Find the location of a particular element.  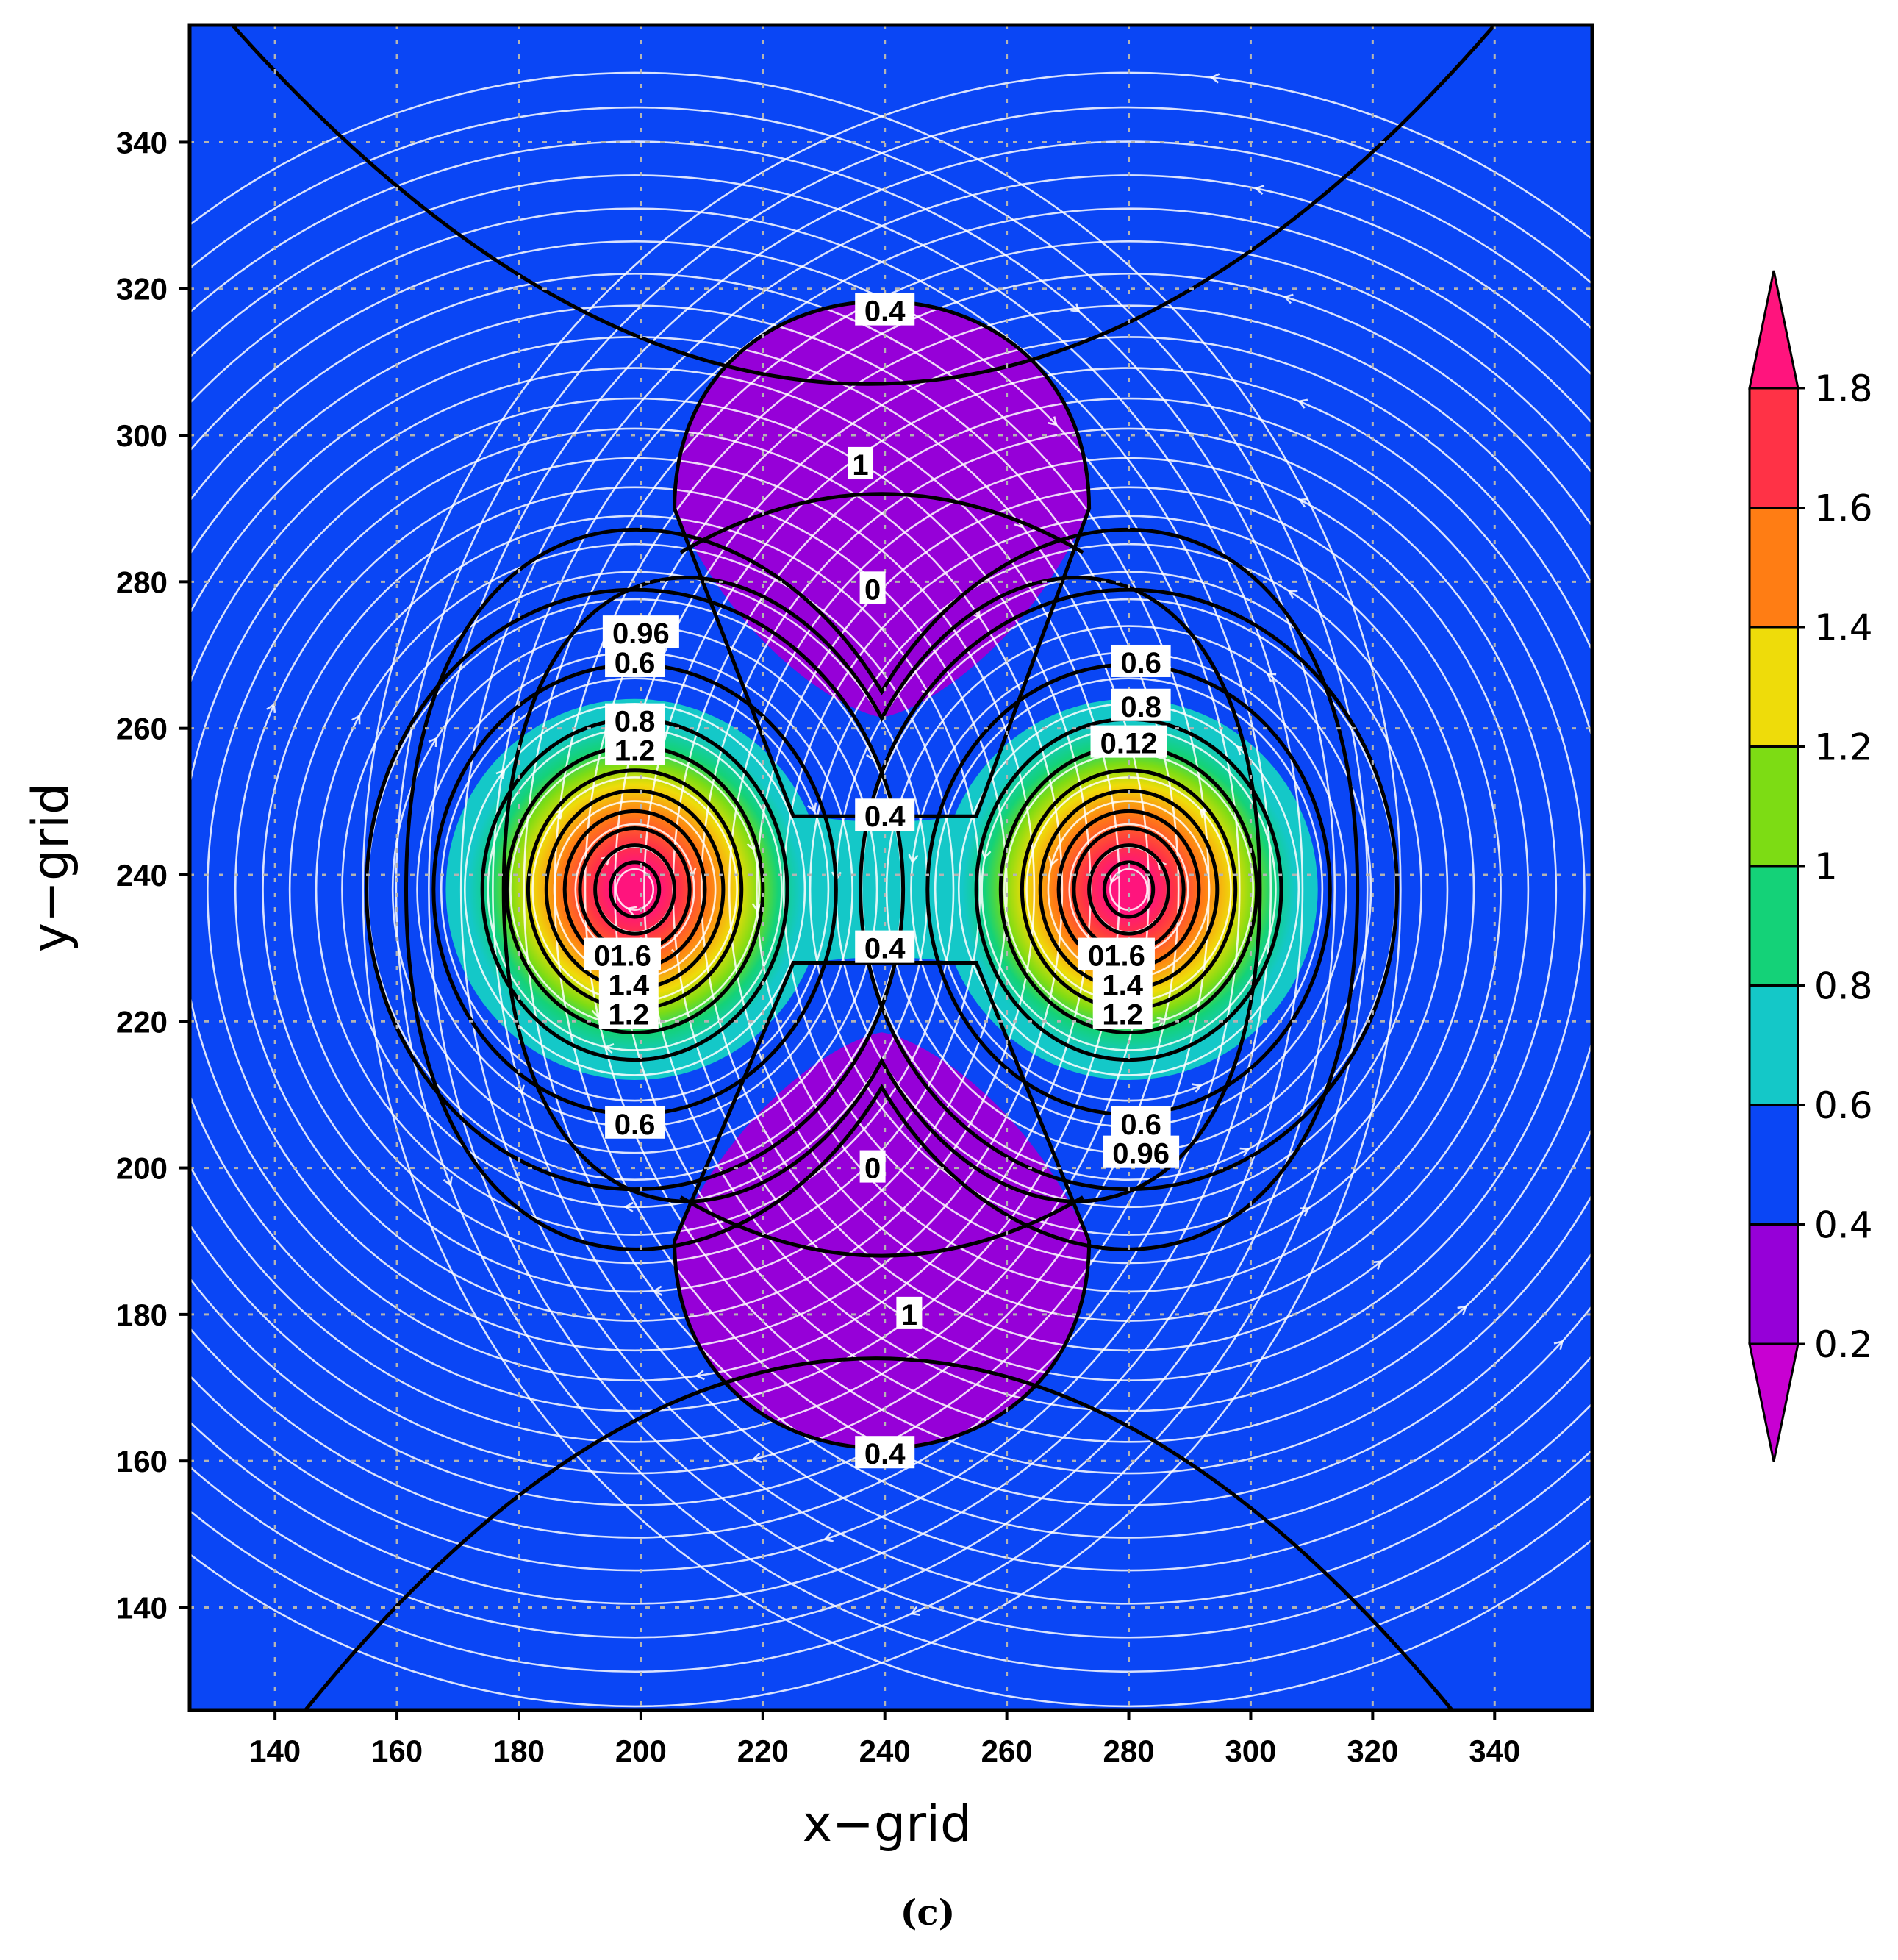

colorbar-label: 0.8 is located at coordinates (1844, 986).